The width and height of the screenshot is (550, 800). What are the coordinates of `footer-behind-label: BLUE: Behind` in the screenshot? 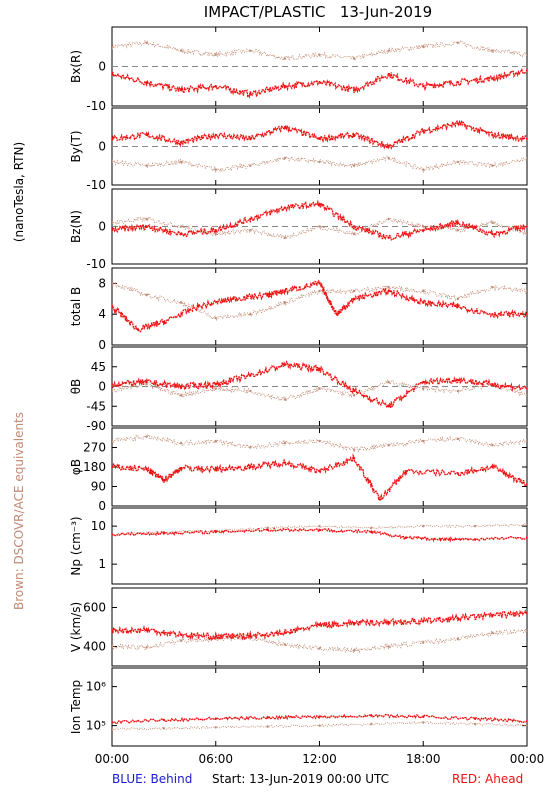 It's located at (152, 779).